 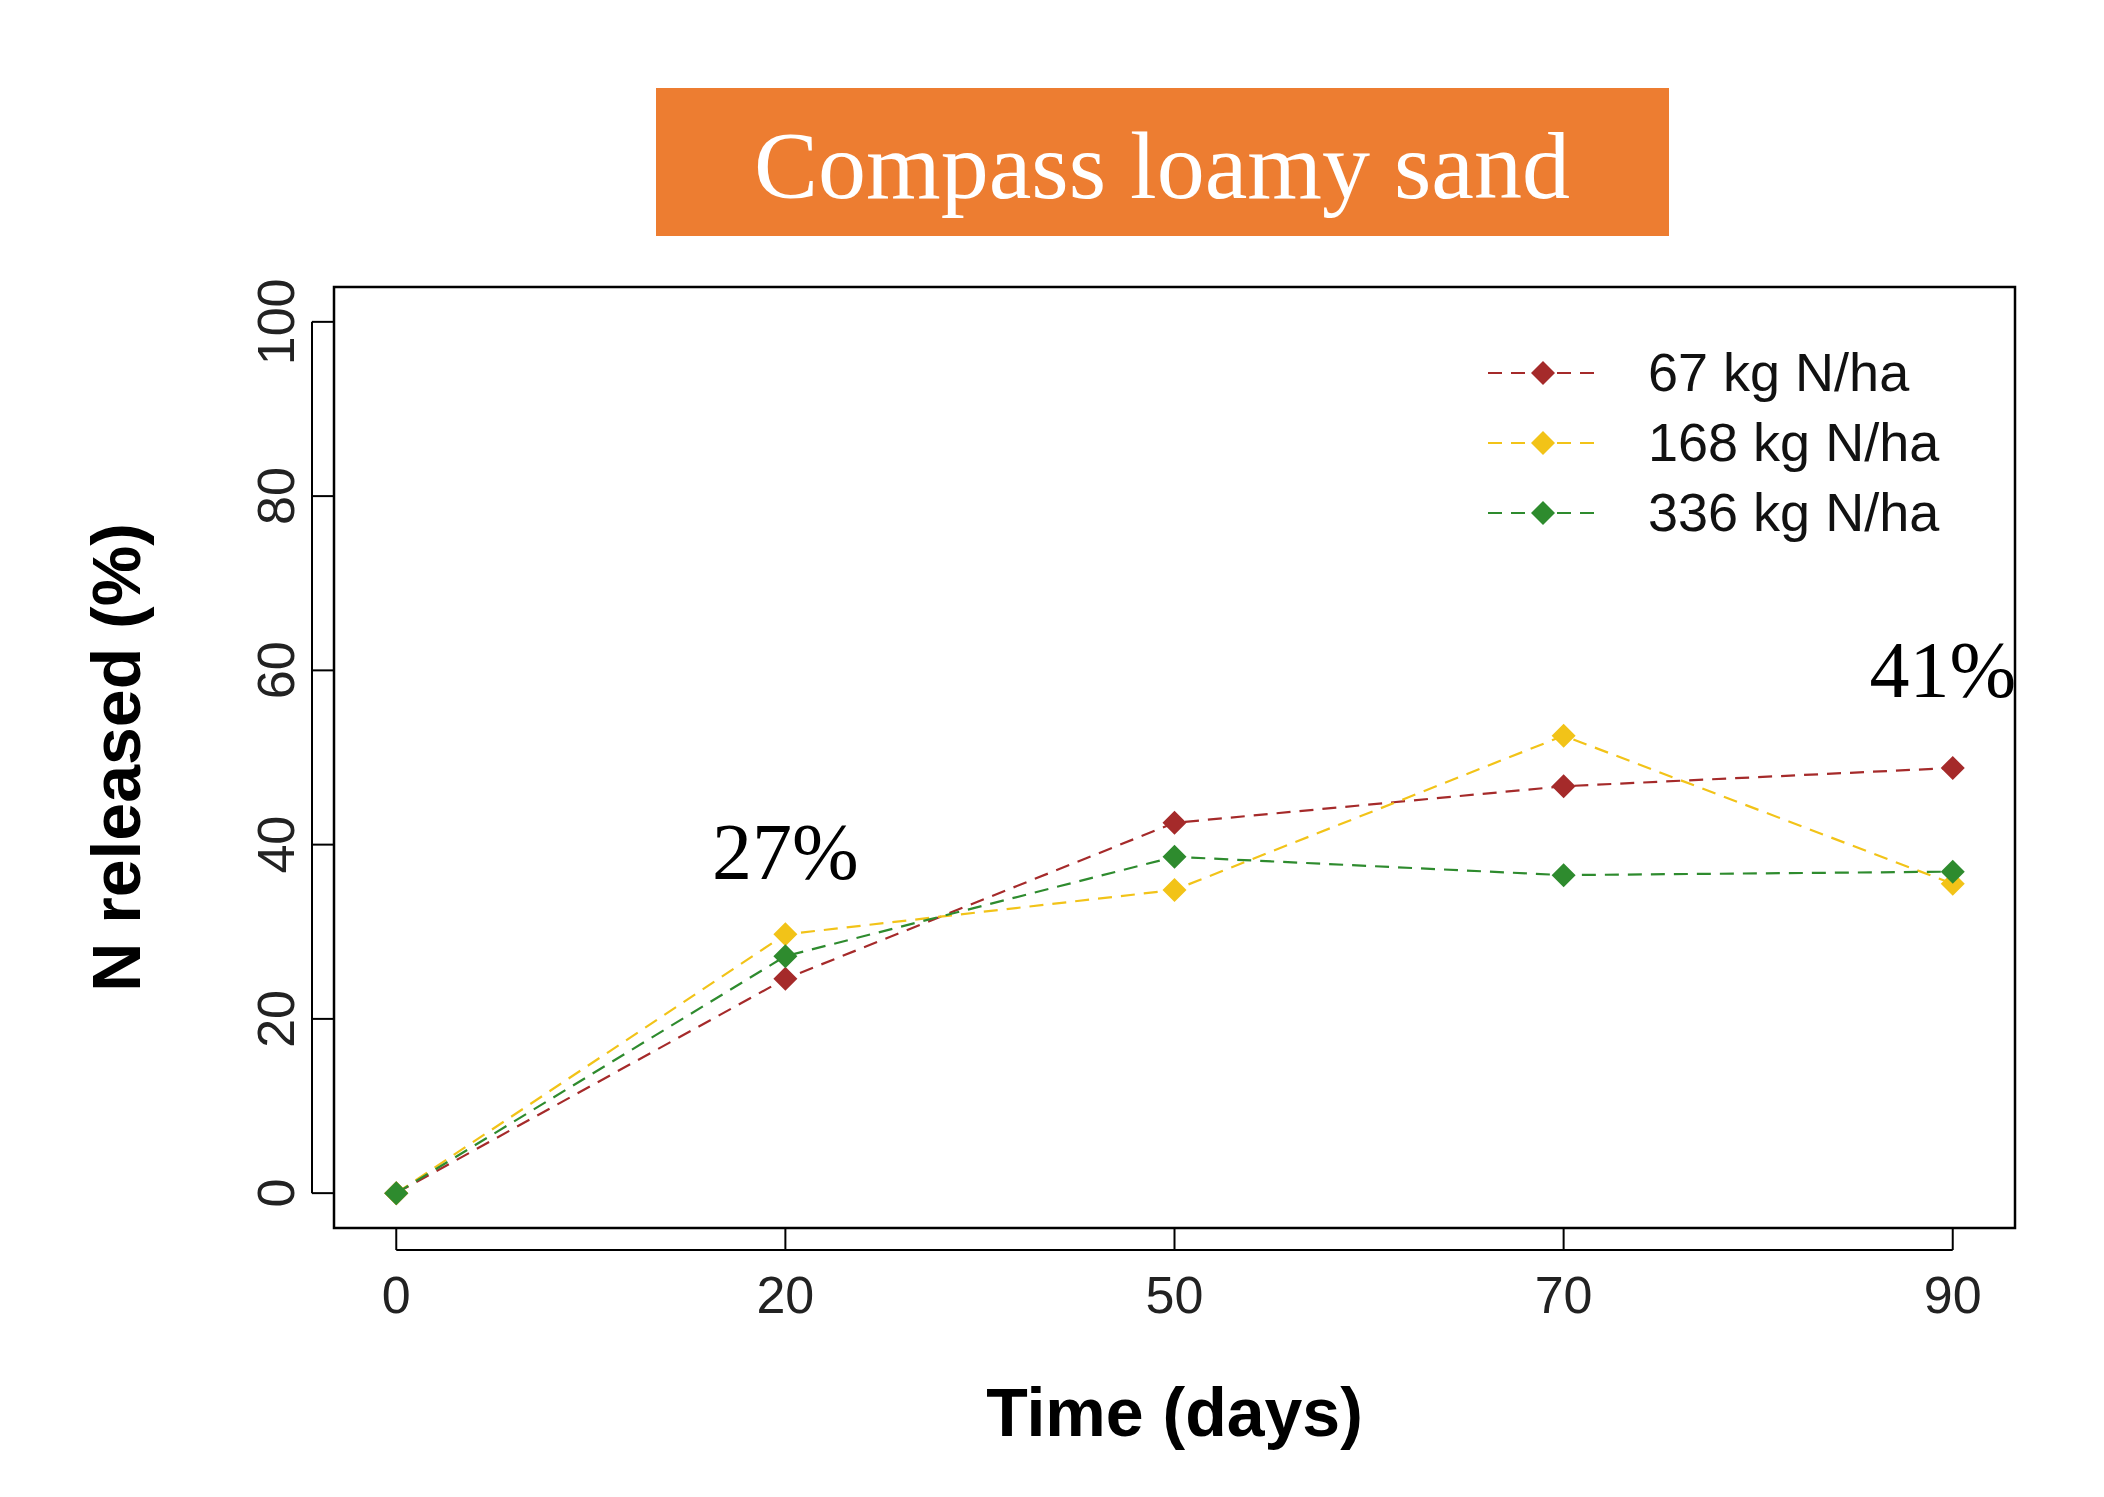 I want to click on x-tick-label: 0, so click(x=396, y=1295).